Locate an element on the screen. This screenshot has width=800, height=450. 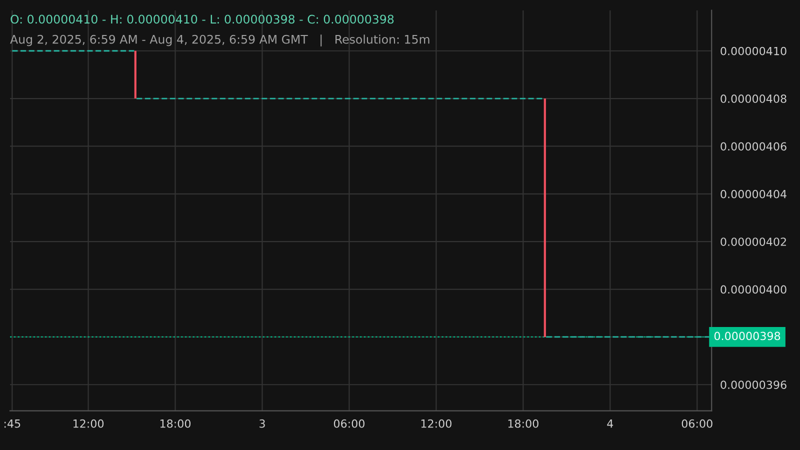
y-tick-label: 0.00000400 is located at coordinates (753, 289).